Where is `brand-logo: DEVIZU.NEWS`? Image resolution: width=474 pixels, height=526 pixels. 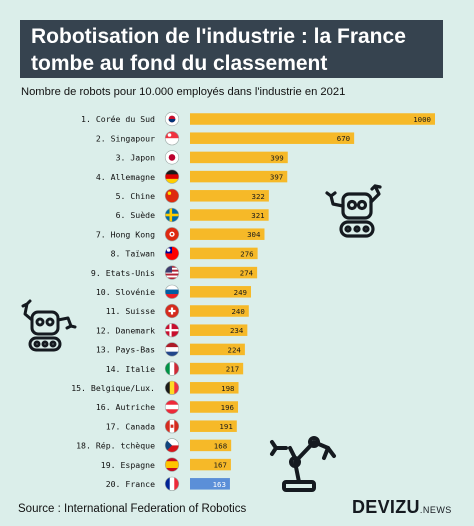 brand-logo: DEVIZU.NEWS is located at coordinates (402, 507).